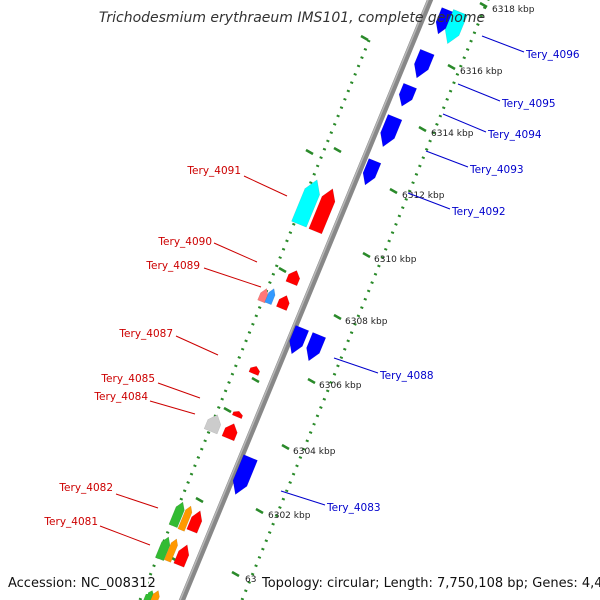  Describe the element at coordinates (172, 407) in the screenshot. I see `tery-4084-leader` at that location.